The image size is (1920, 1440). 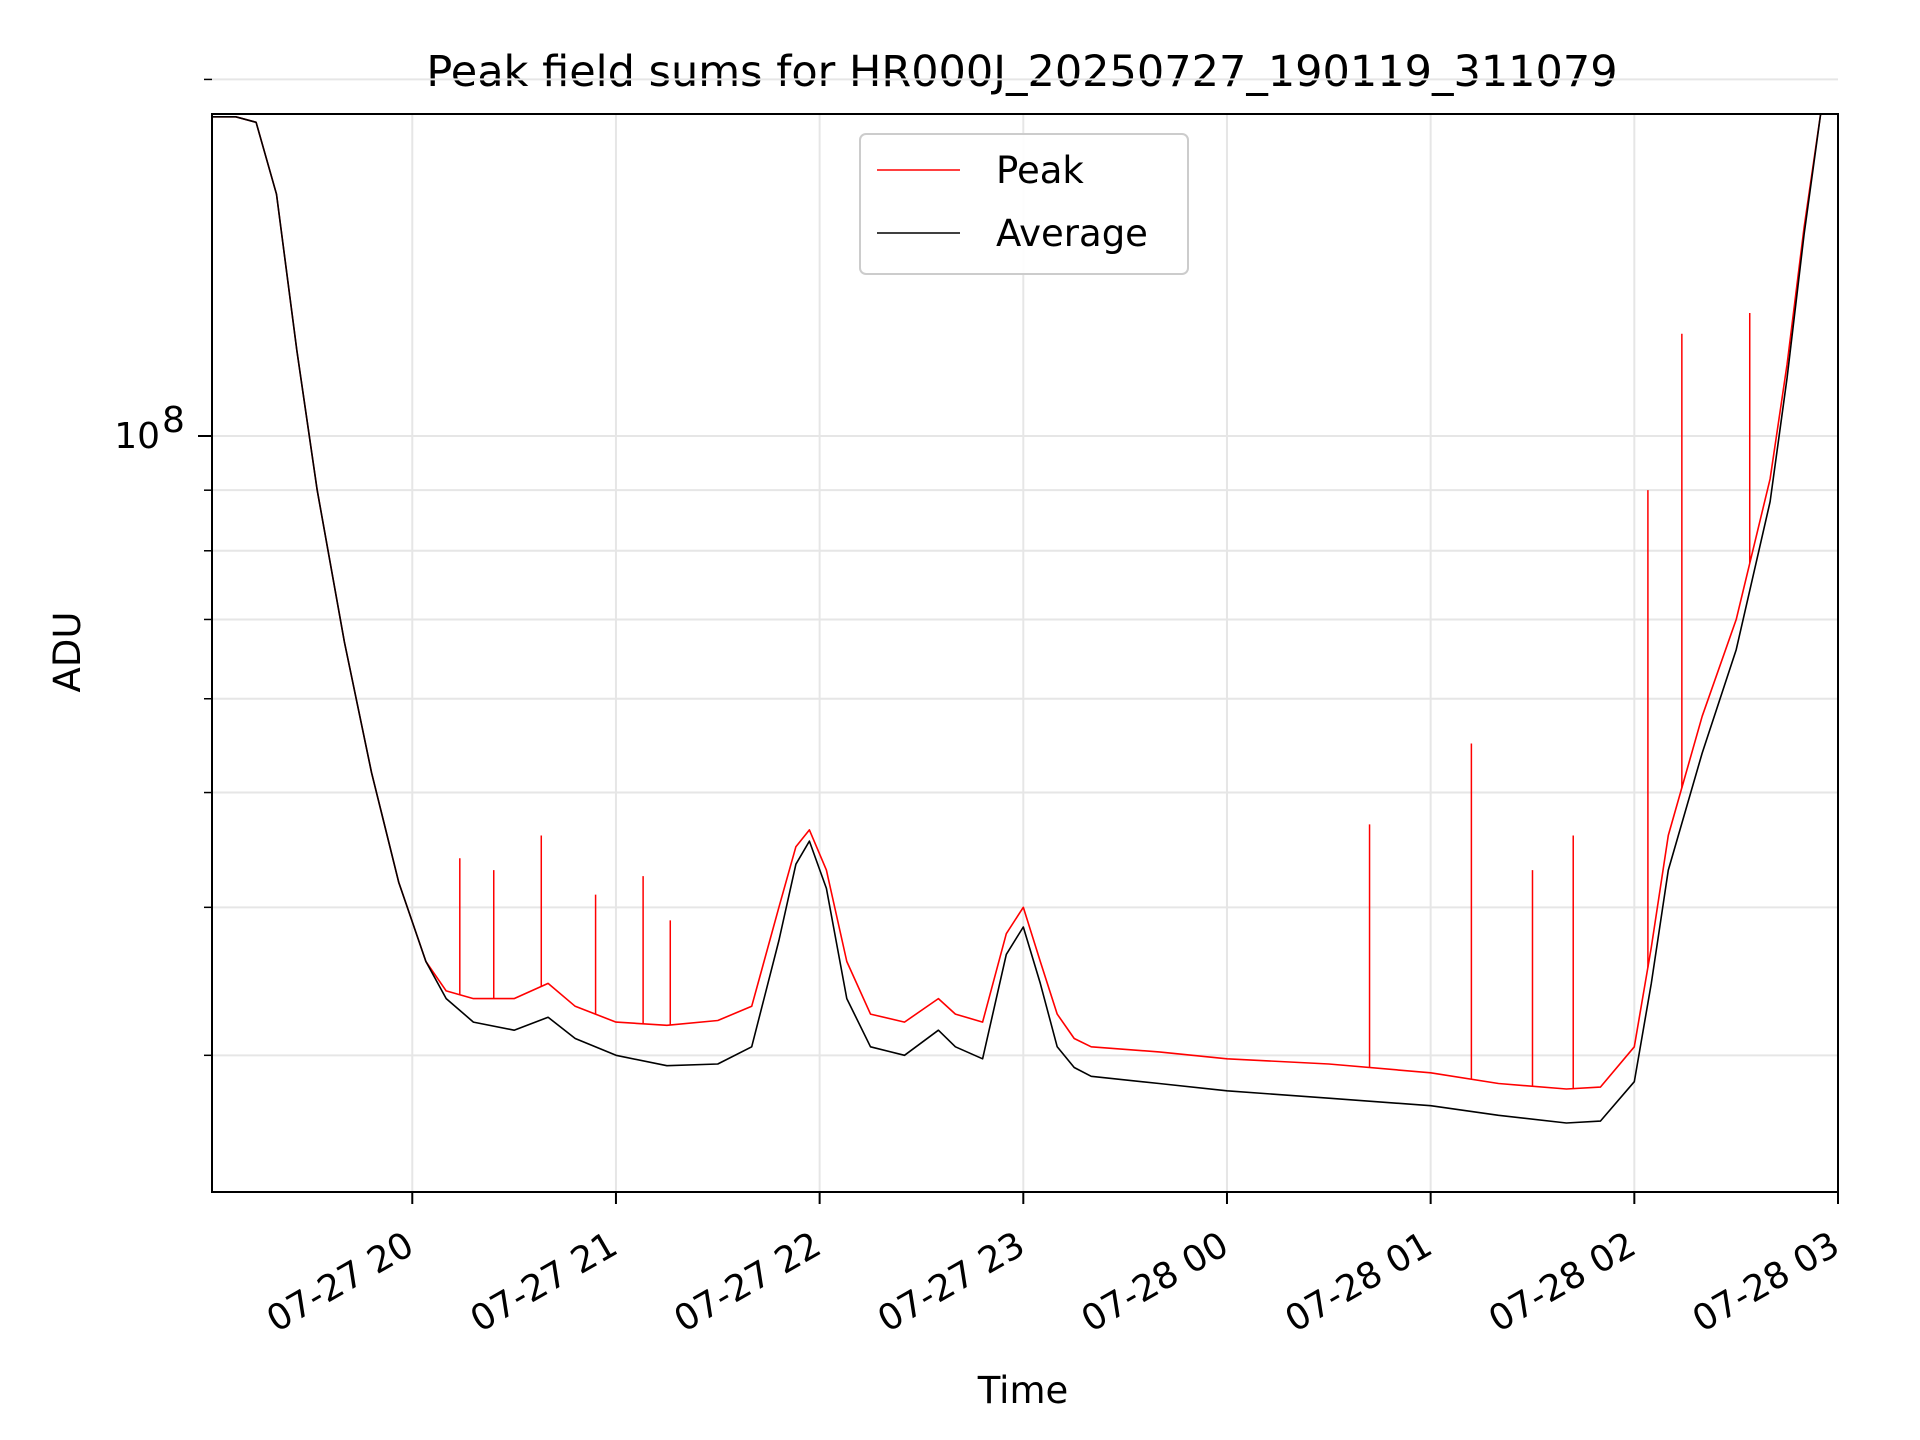 I want to click on x-axis-label: Time, so click(x=1023, y=1390).